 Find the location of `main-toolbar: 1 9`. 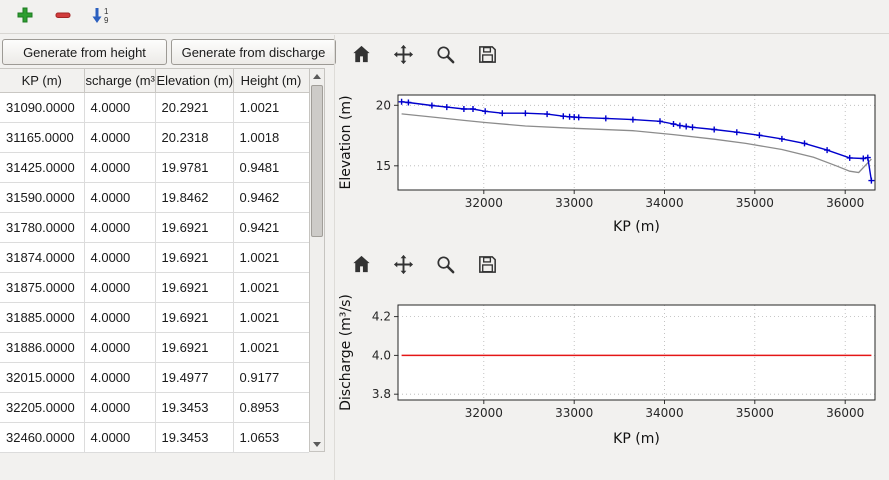

main-toolbar: 1 9 is located at coordinates (444, 17).